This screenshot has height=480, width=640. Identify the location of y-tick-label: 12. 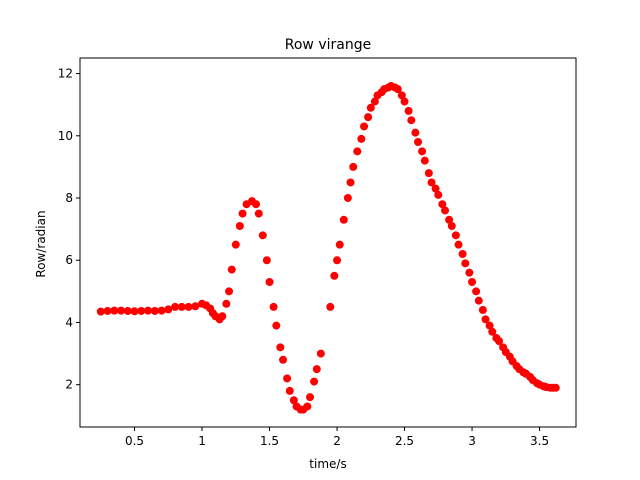
(65, 74).